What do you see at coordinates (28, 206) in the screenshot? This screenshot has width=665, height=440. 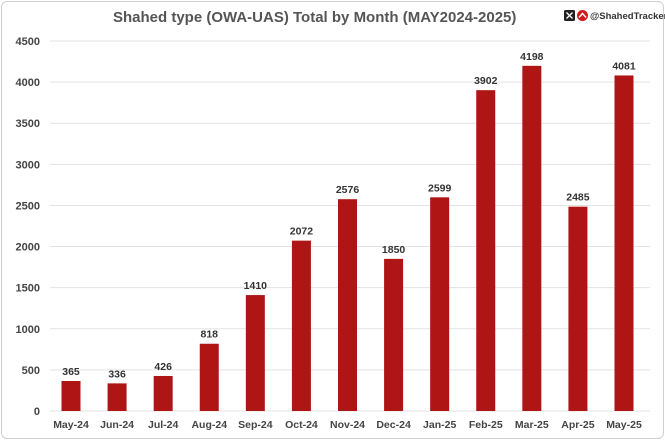 I see `y-tick-label: 2500` at bounding box center [28, 206].